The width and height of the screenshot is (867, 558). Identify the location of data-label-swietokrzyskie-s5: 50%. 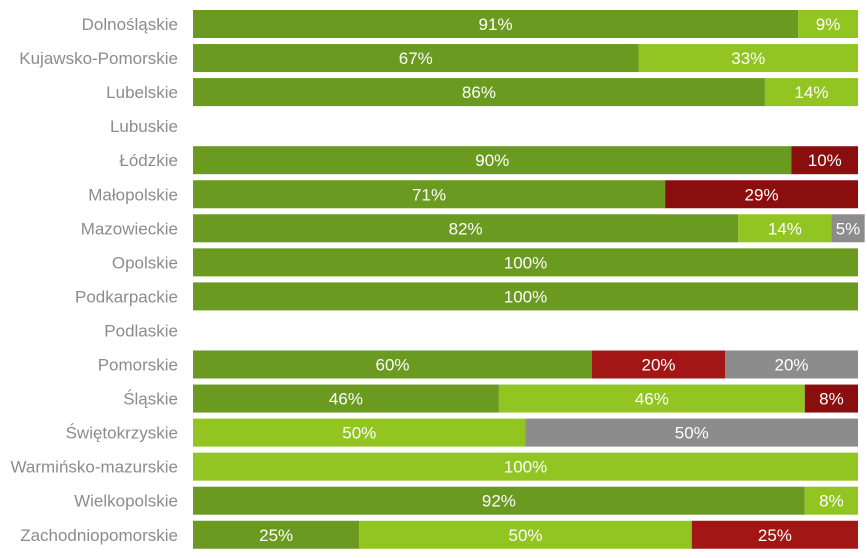
(692, 433).